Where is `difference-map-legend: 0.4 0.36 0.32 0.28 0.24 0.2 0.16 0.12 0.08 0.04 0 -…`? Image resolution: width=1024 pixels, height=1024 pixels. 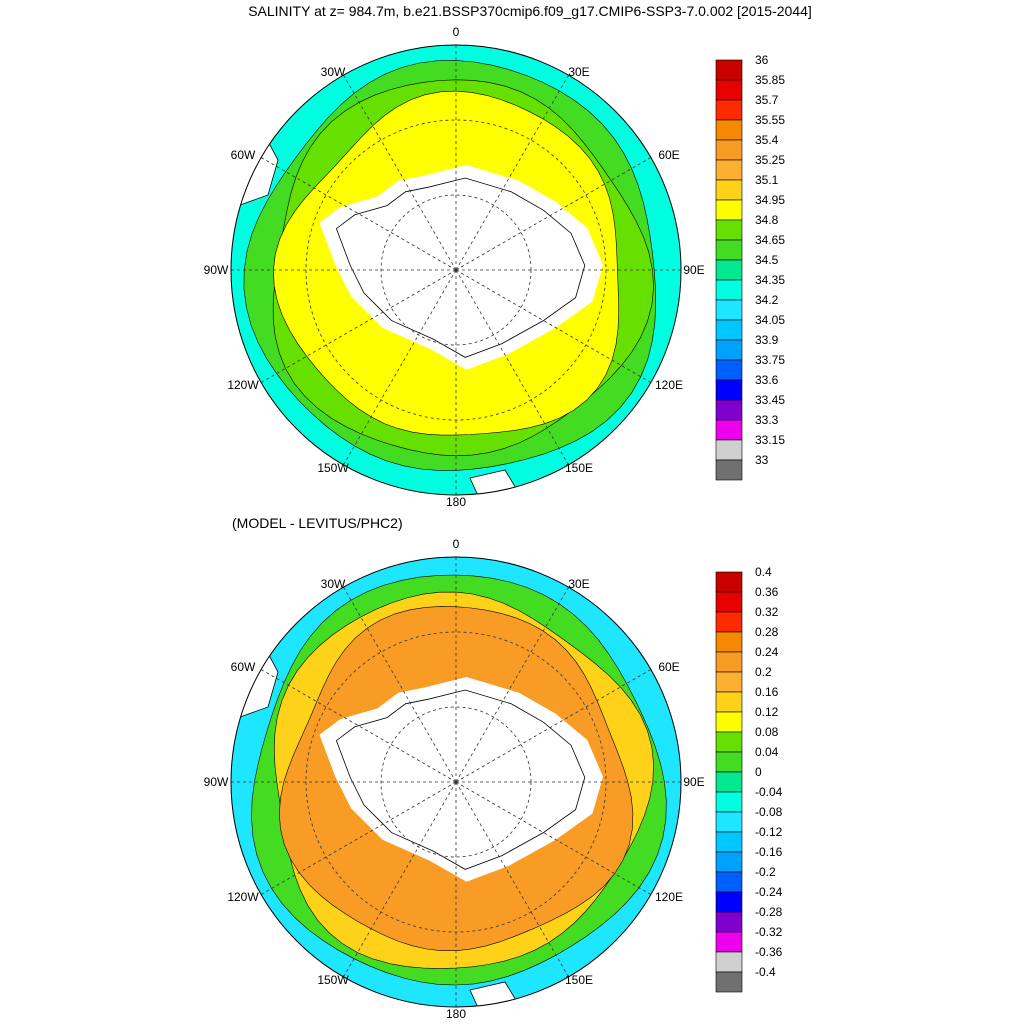
difference-map-legend: 0.4 0.36 0.32 0.28 0.24 0.2 0.16 0.12 0.08 0.04 0 -… is located at coordinates (749, 779).